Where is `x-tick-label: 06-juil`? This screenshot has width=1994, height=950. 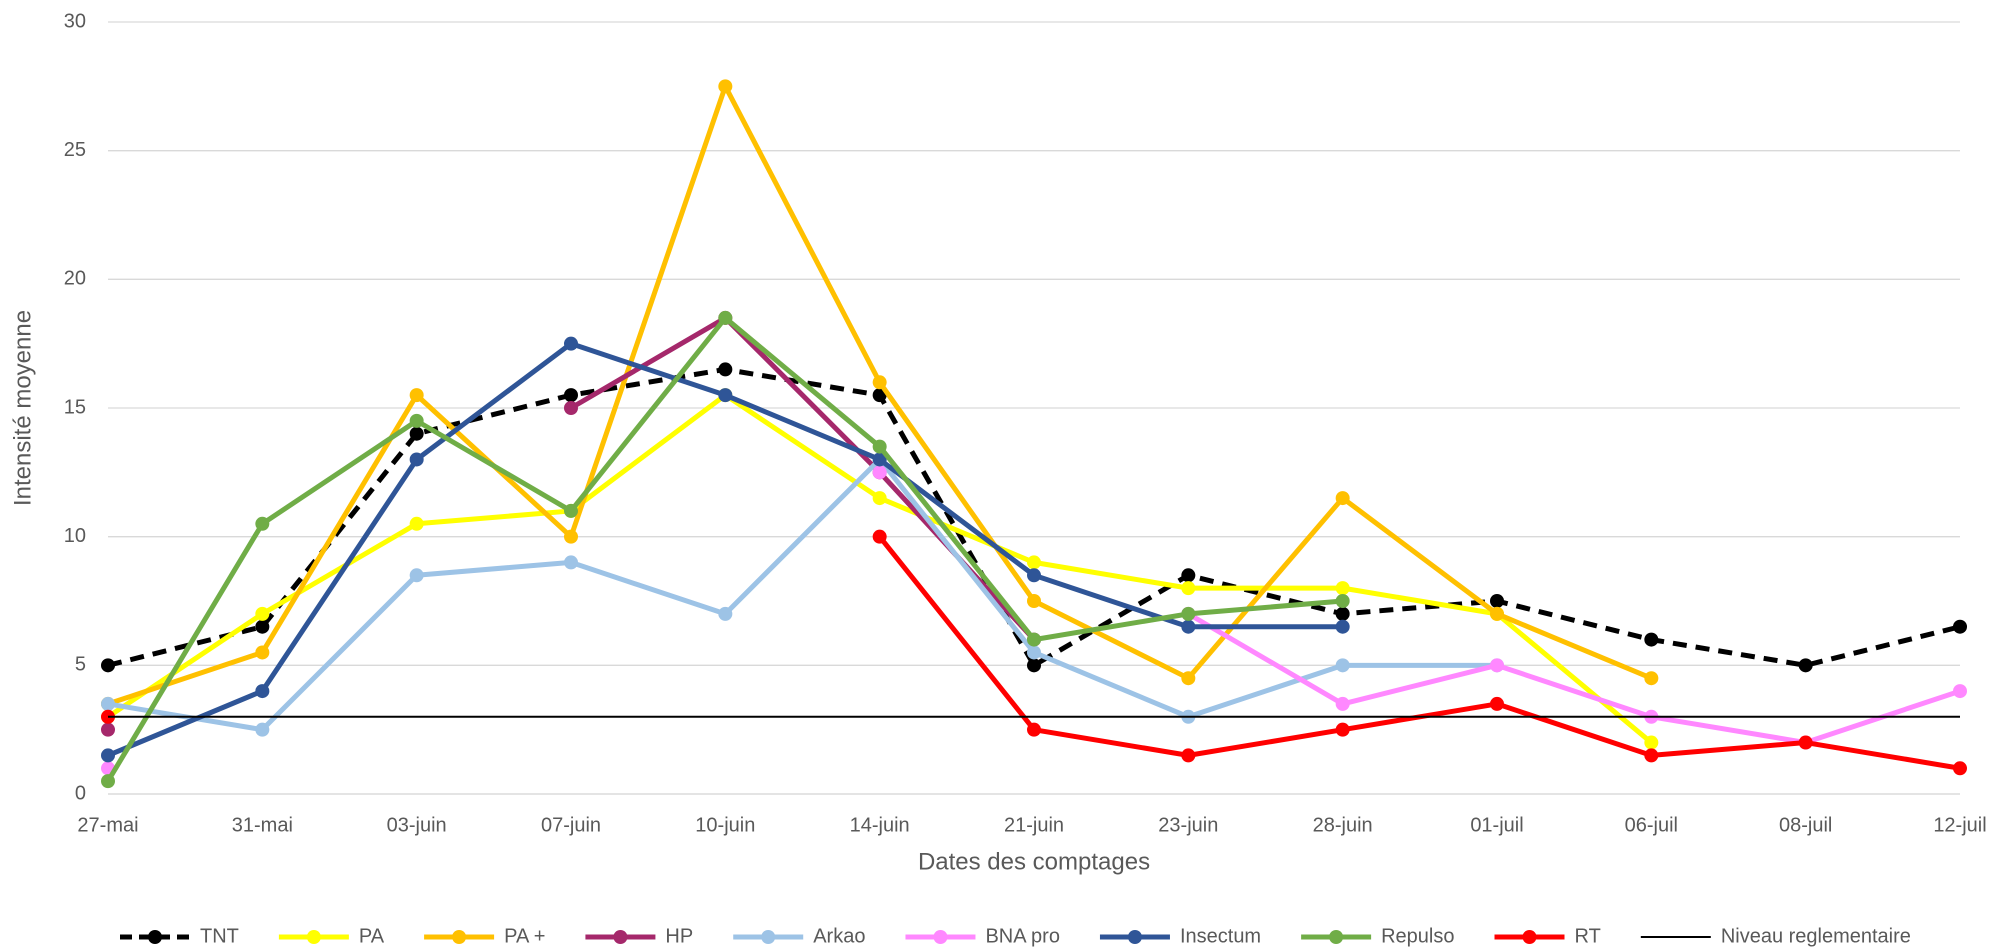
x-tick-label: 06-juil is located at coordinates (1651, 825).